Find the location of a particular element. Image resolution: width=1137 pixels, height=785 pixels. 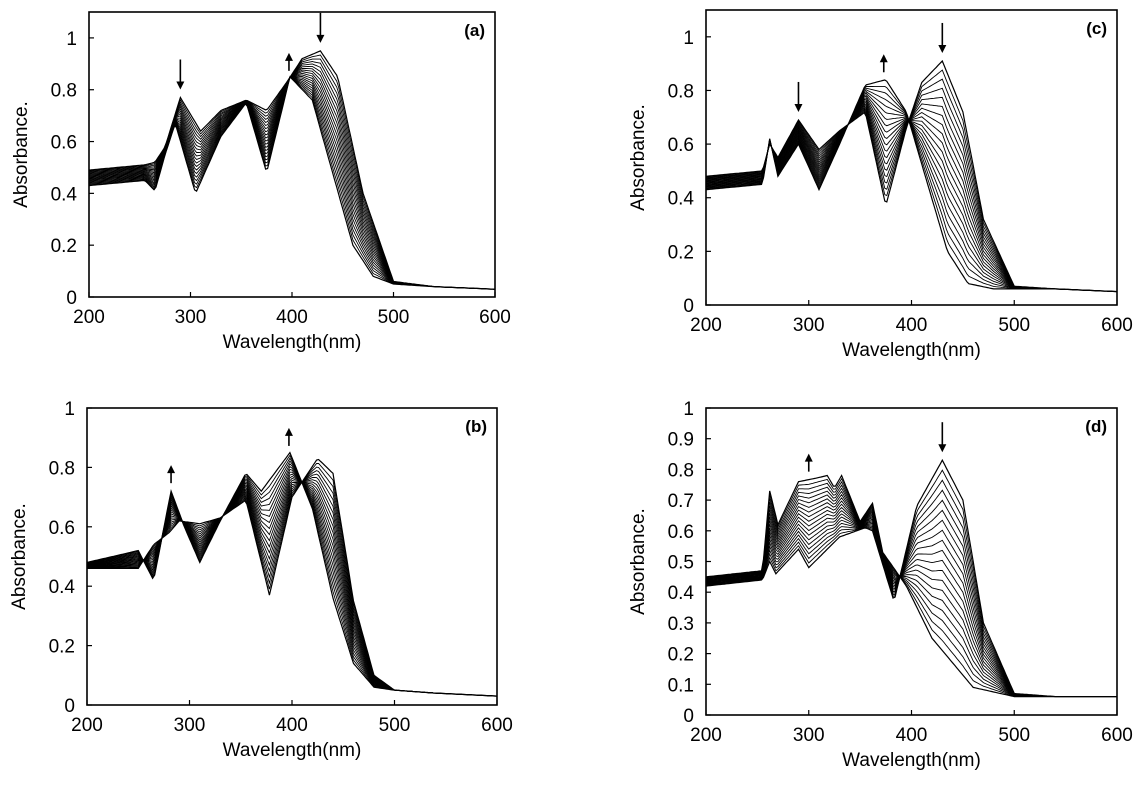

panel-label: (c) is located at coordinates (1096, 28).